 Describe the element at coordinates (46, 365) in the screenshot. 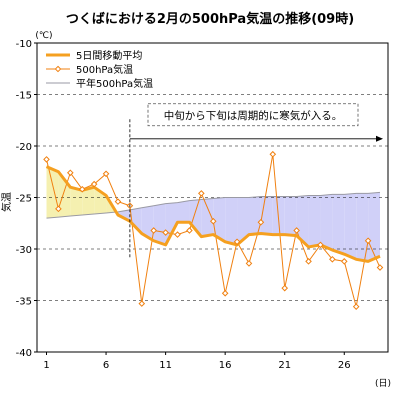

I see `x-tick-label: 1` at that location.